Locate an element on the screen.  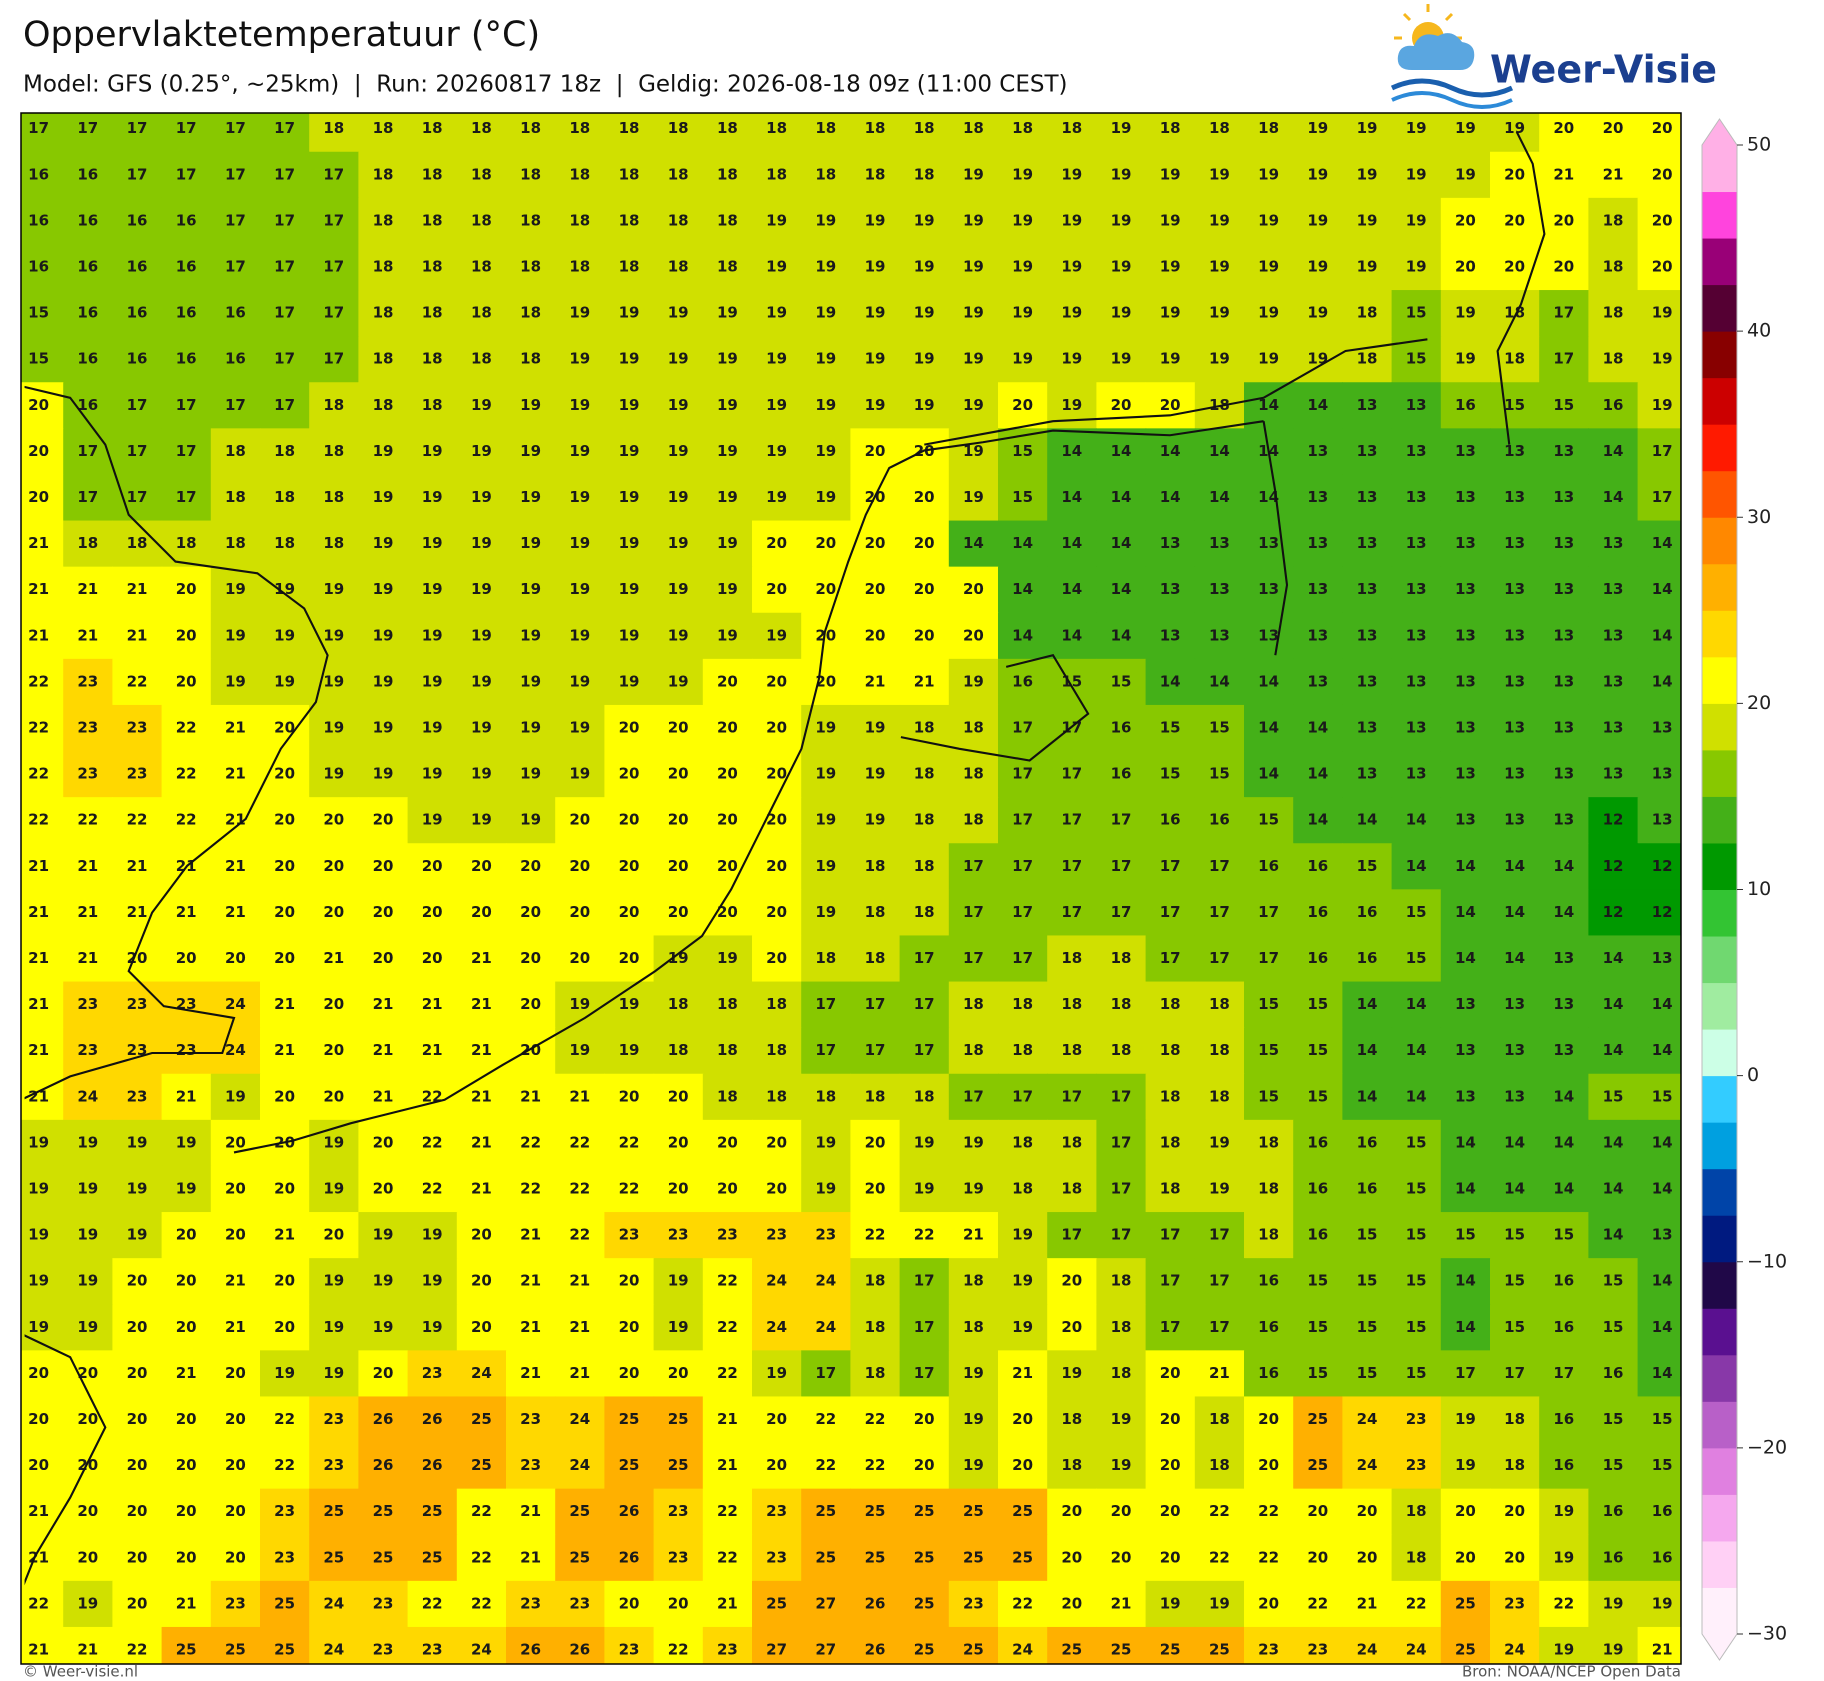
value-label: 22 is located at coordinates (629, 1142).